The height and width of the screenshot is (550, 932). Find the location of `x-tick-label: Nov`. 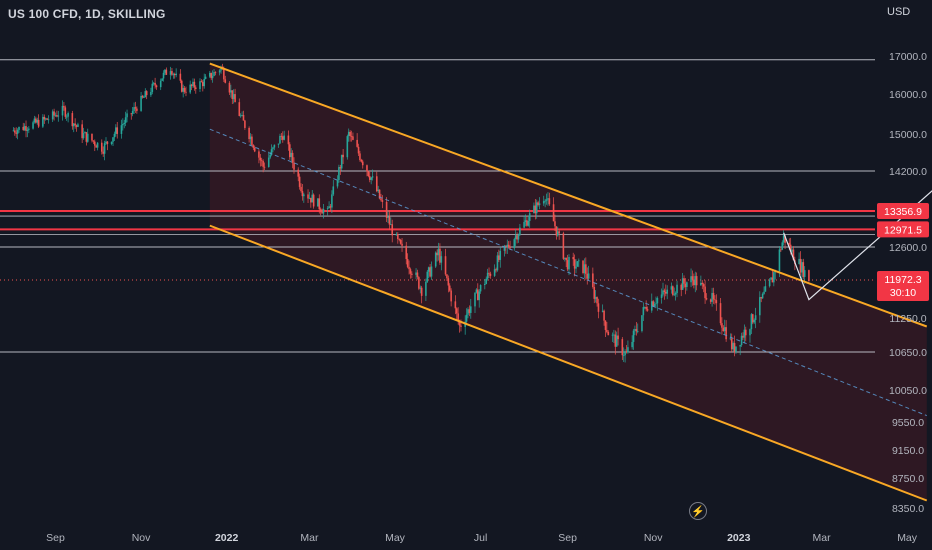

x-tick-label: Nov is located at coordinates (653, 538).